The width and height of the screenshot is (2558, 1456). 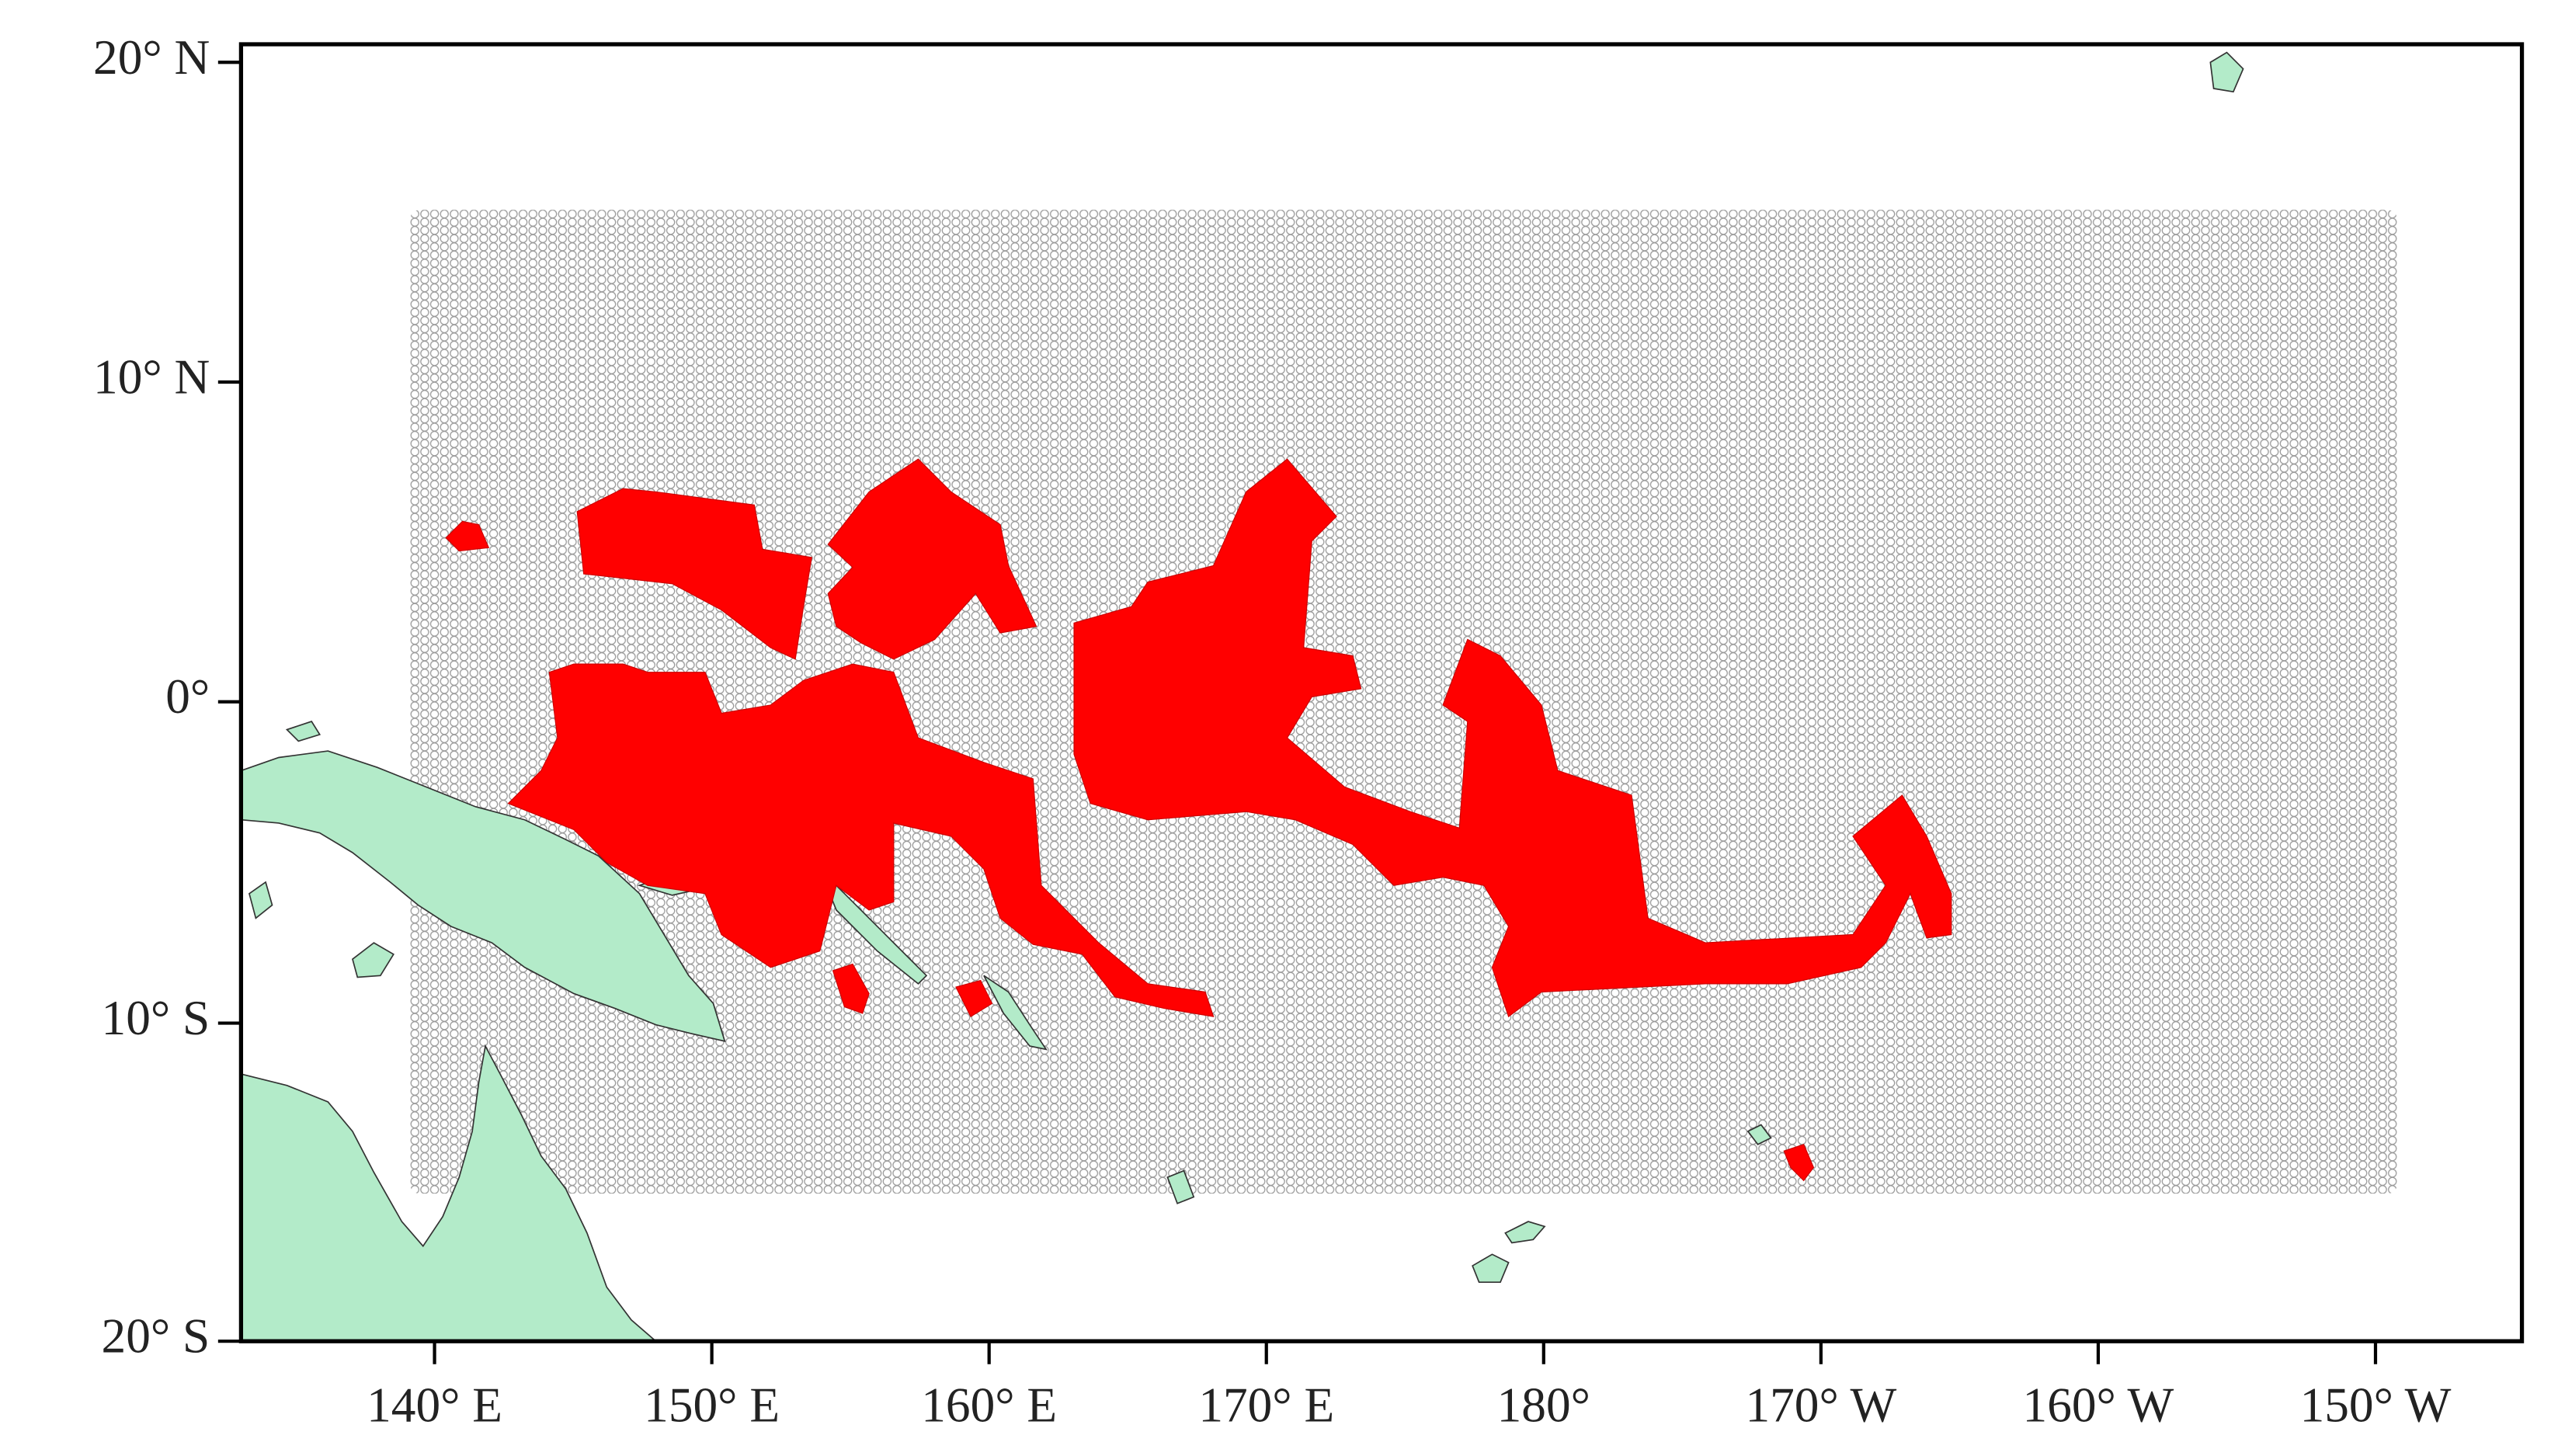 I want to click on y-tick-label: 20° S, so click(x=156, y=1336).